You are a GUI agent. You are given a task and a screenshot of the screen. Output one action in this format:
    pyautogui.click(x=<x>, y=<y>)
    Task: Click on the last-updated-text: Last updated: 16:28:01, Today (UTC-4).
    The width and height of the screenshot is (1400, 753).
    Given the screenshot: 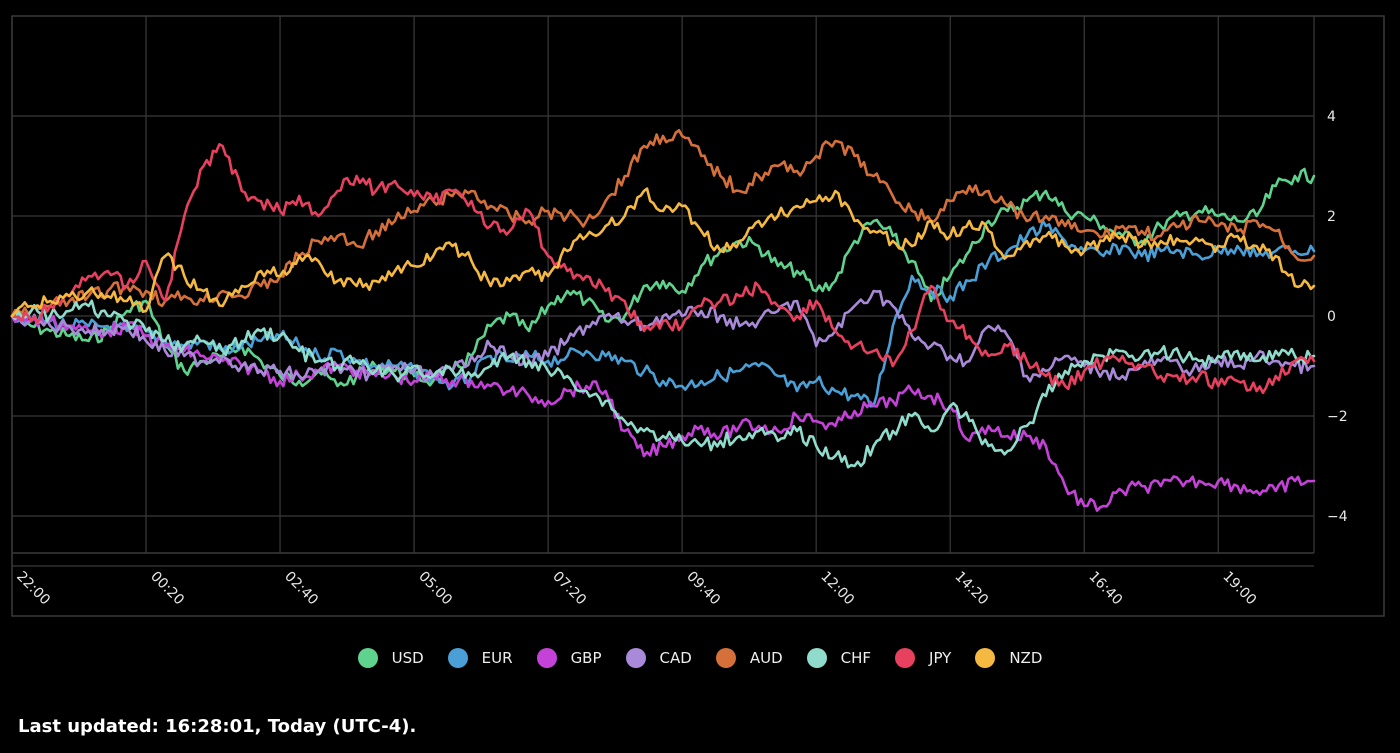 What is the action you would take?
    pyautogui.click(x=217, y=726)
    